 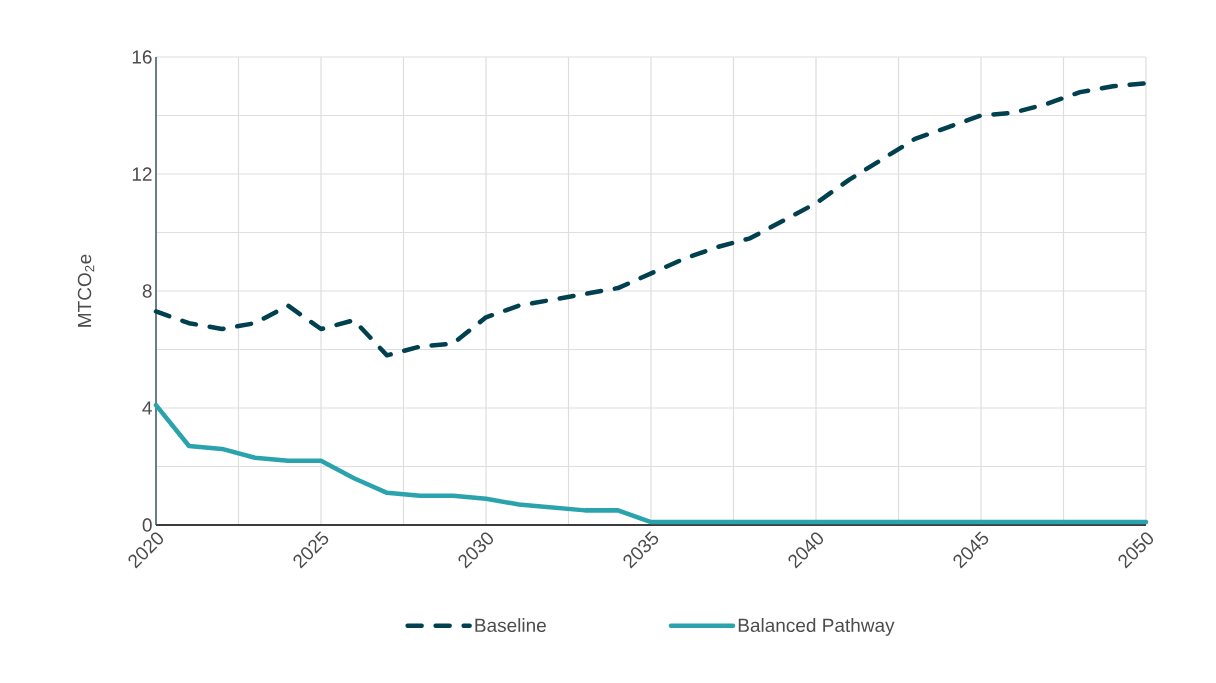 I want to click on legend-label: Balanced Pathway, so click(x=816, y=627).